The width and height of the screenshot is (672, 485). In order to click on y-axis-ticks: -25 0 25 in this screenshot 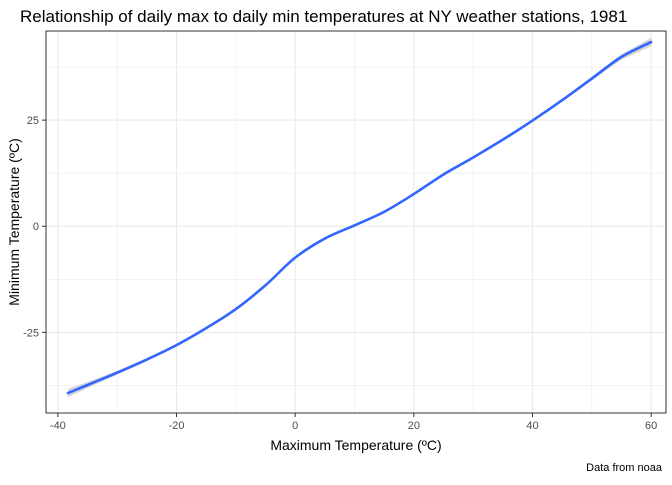, I will do `click(34, 227)`.